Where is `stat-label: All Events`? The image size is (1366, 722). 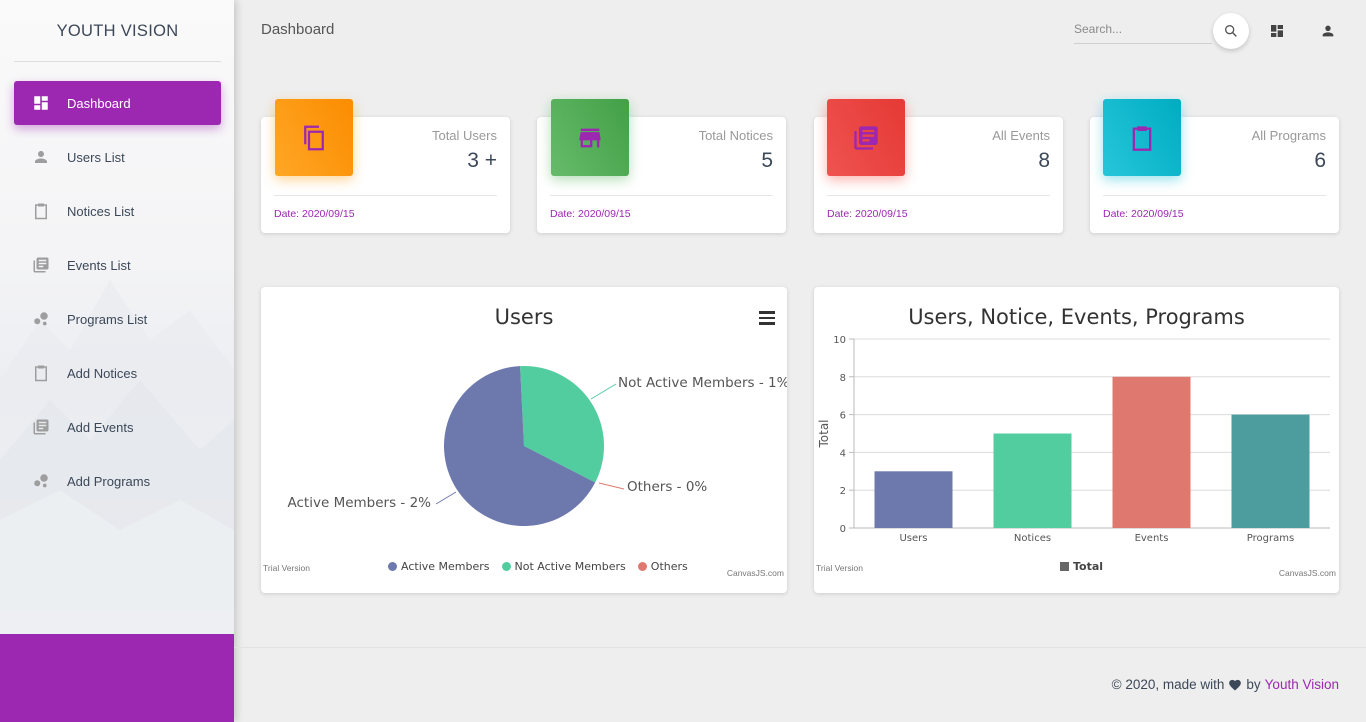
stat-label: All Events is located at coordinates (1021, 135).